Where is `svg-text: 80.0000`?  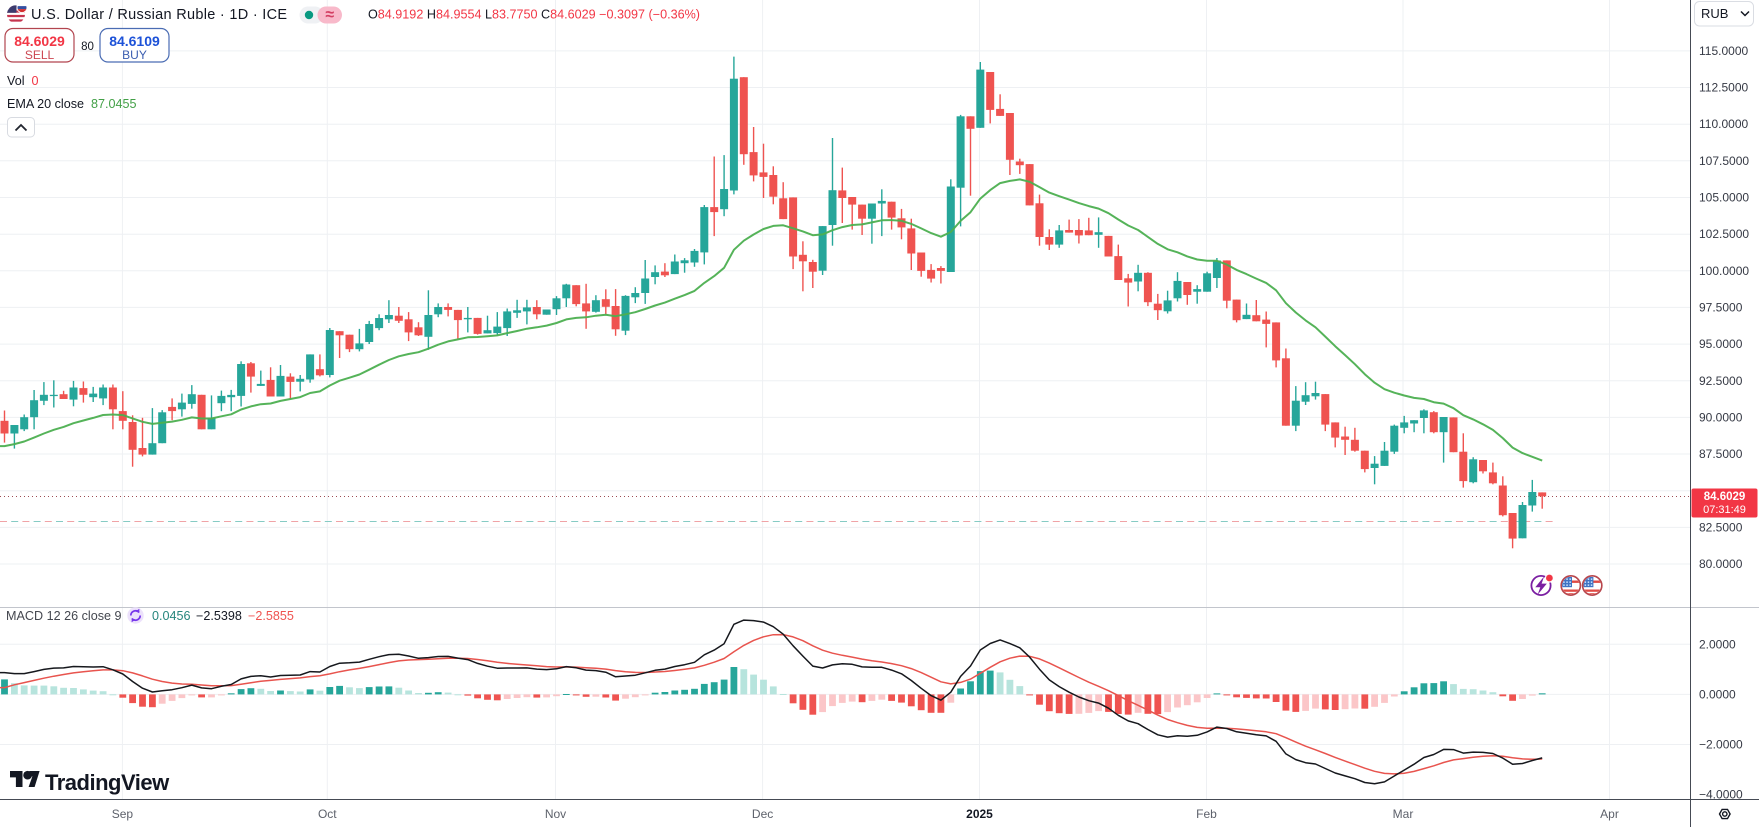 svg-text: 80.0000 is located at coordinates (1721, 564).